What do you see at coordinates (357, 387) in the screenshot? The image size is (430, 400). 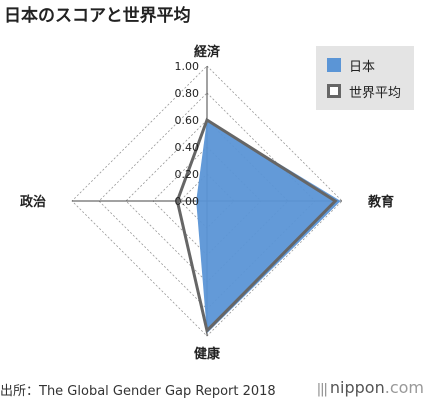 I see `brand-name: nippon` at bounding box center [357, 387].